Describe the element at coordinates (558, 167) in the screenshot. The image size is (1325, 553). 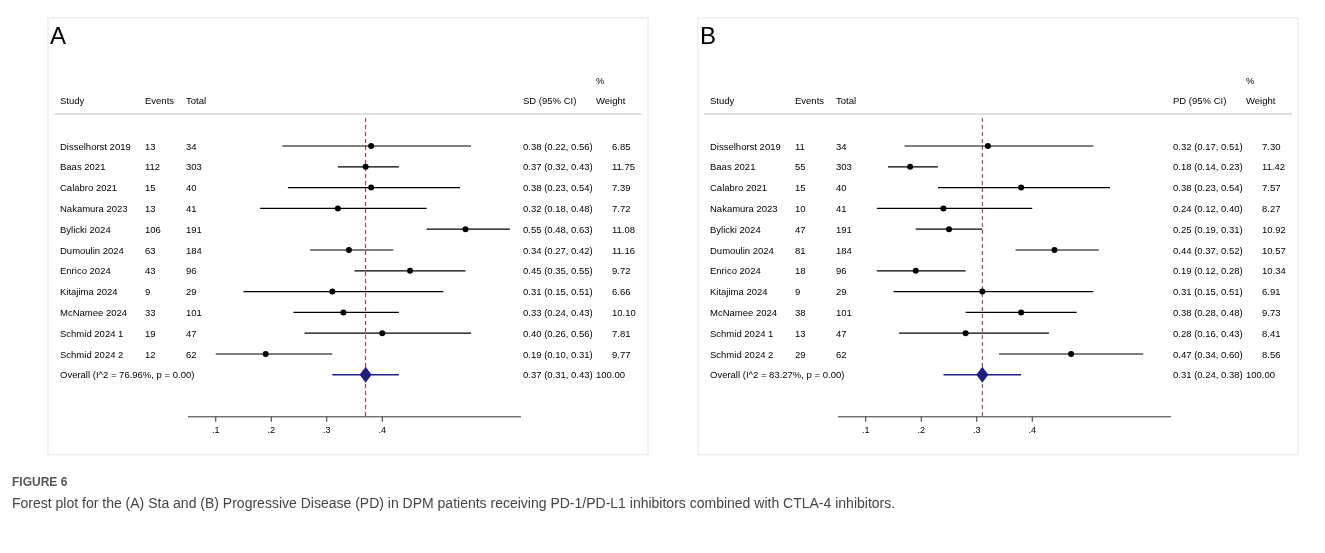
I see `data-label: 0.37 (0.32, 0.43)` at that location.